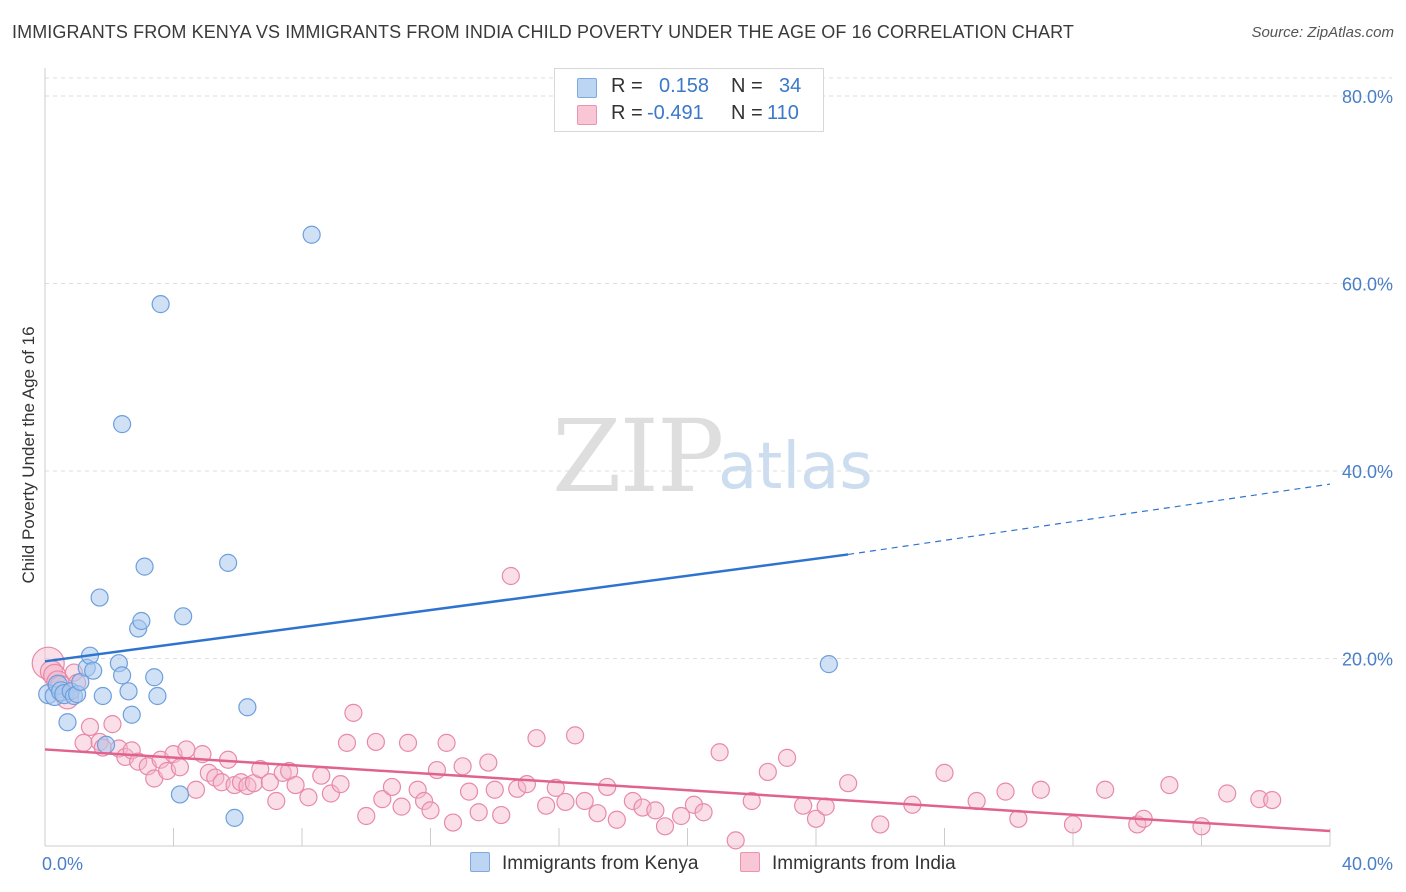  I want to click on bottom-legend-india: Immigrants from India, so click(848, 864).